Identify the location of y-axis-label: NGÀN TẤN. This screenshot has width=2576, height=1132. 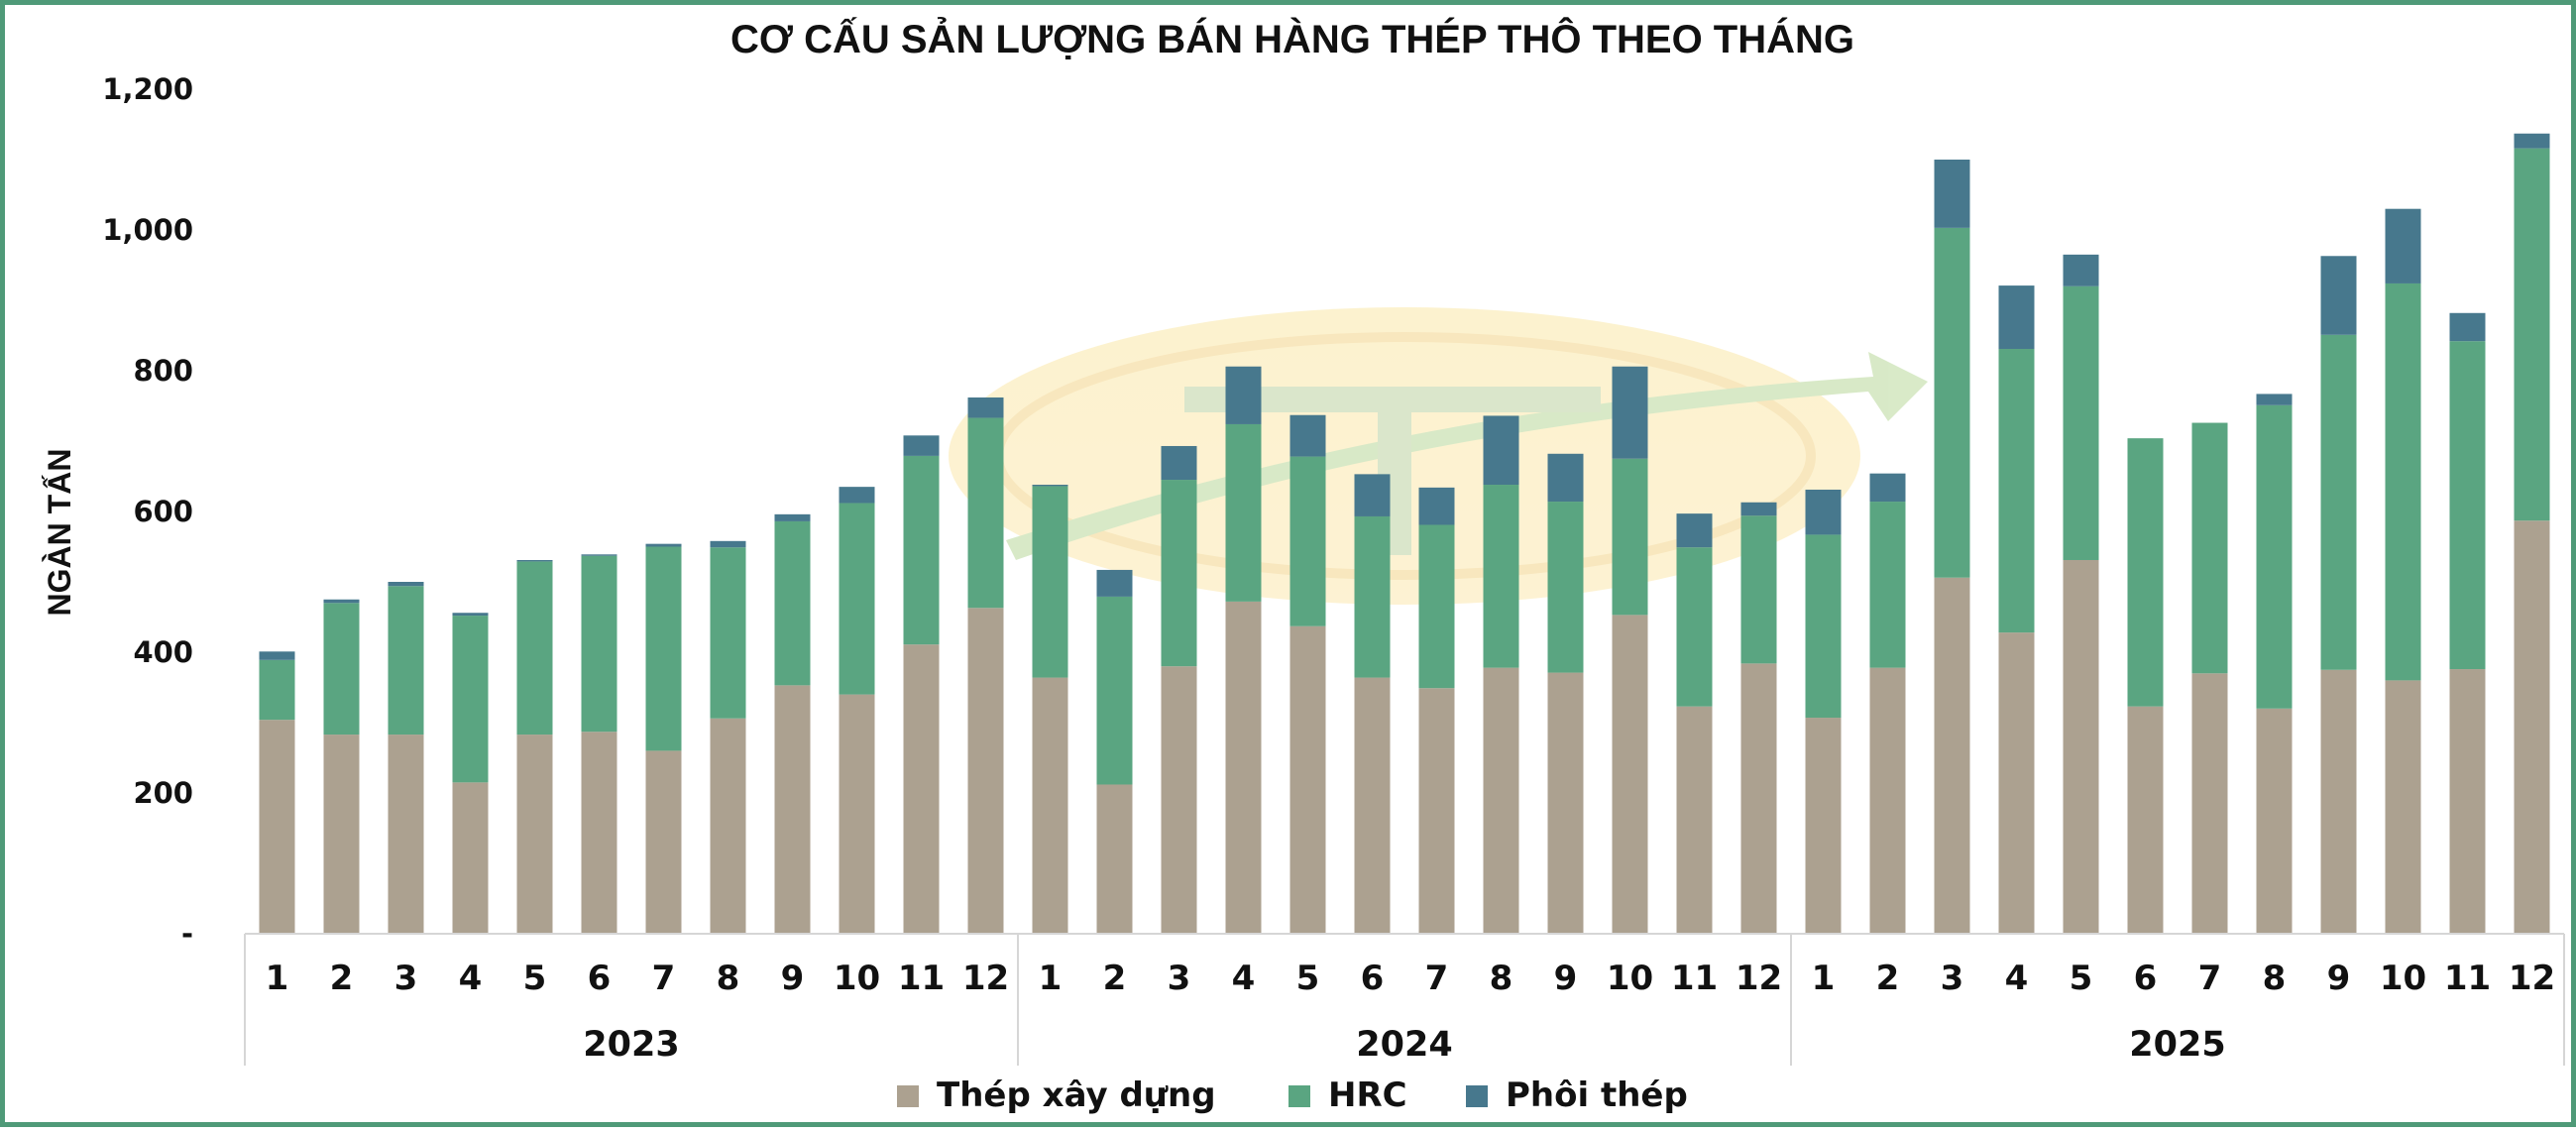
(59, 533).